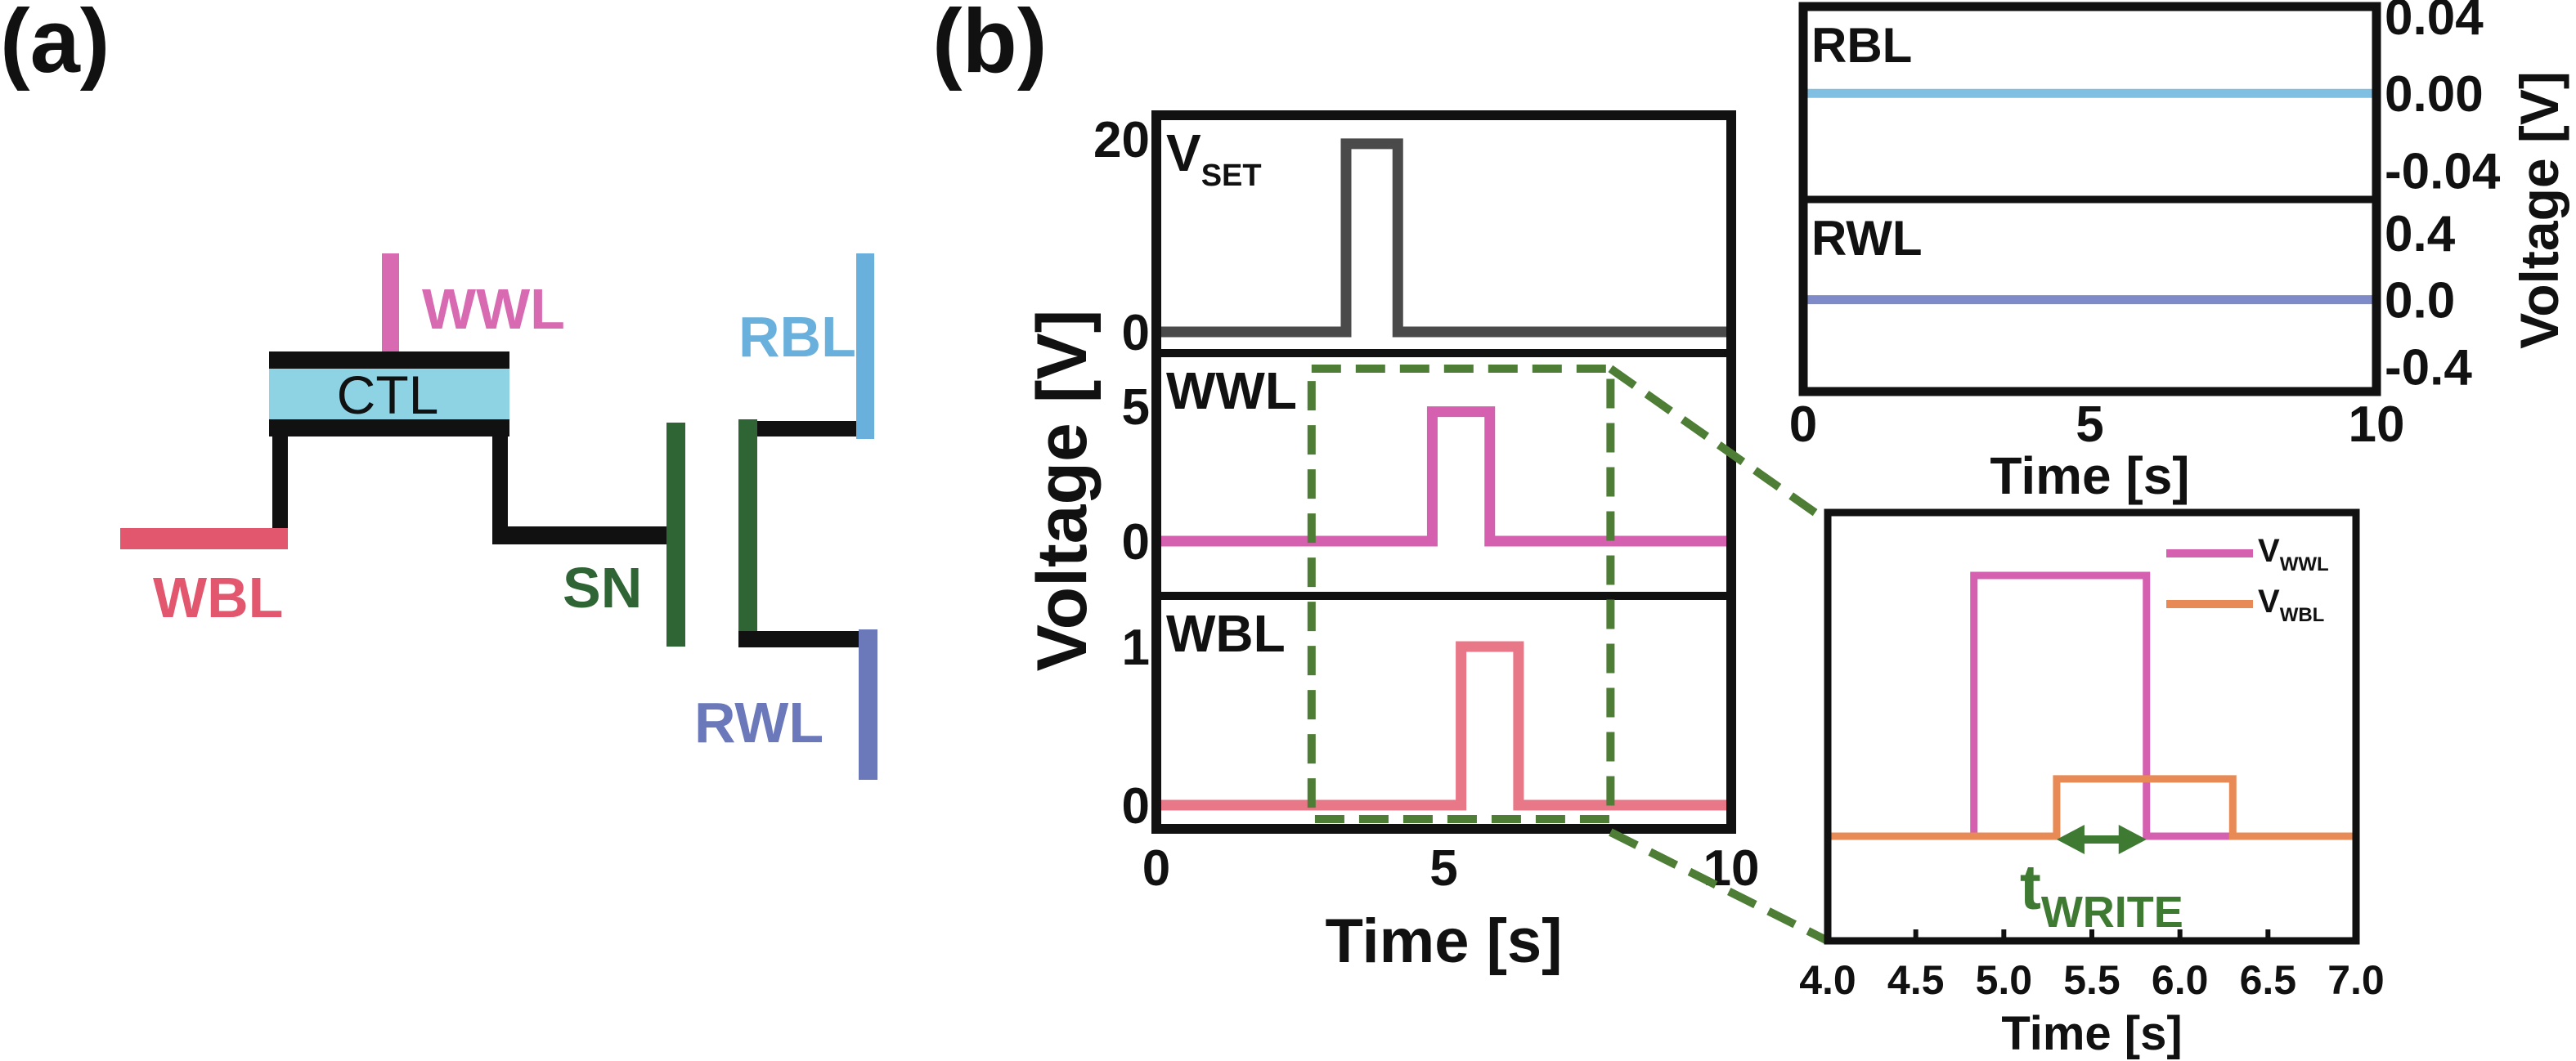 The width and height of the screenshot is (2576, 1061). What do you see at coordinates (2420, 301) in the screenshot?
I see `y-tick-label: 0.0` at bounding box center [2420, 301].